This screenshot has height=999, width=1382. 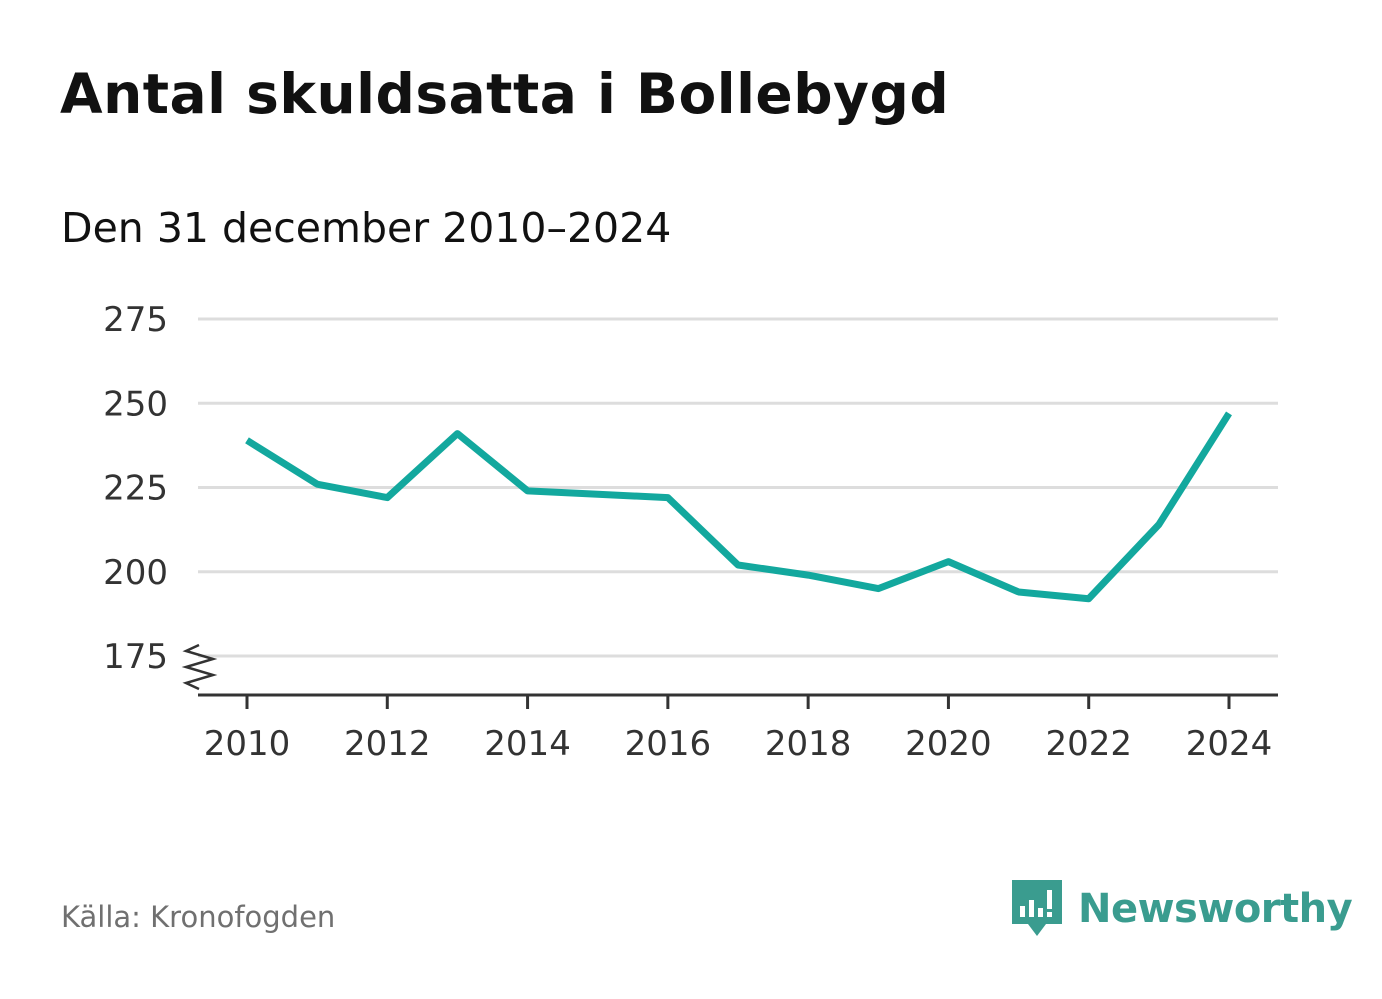 What do you see at coordinates (387, 744) in the screenshot?
I see `x-tick-label: 2012` at bounding box center [387, 744].